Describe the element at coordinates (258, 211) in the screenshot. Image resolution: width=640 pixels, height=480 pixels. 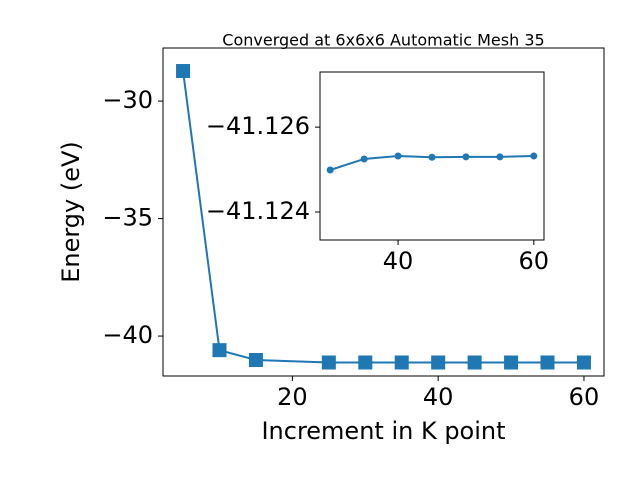
I see `y-tick-label: −41.124` at that location.